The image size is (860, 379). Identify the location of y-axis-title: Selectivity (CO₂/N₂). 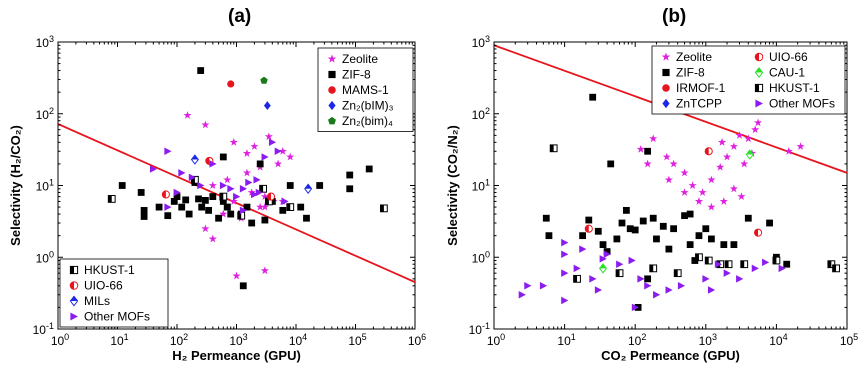
(452, 185).